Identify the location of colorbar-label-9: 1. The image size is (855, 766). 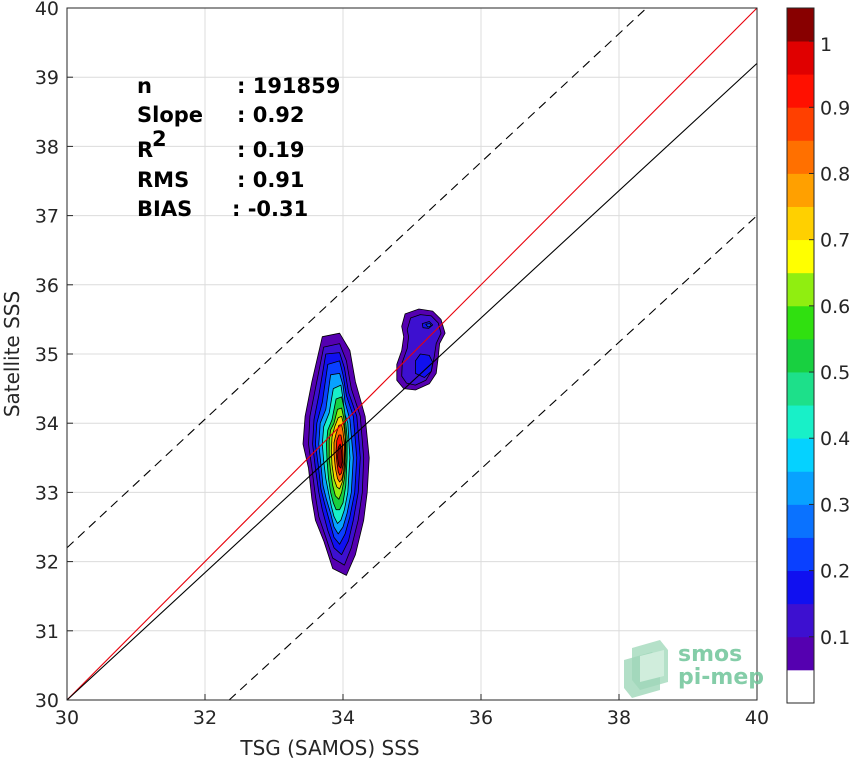
(826, 45).